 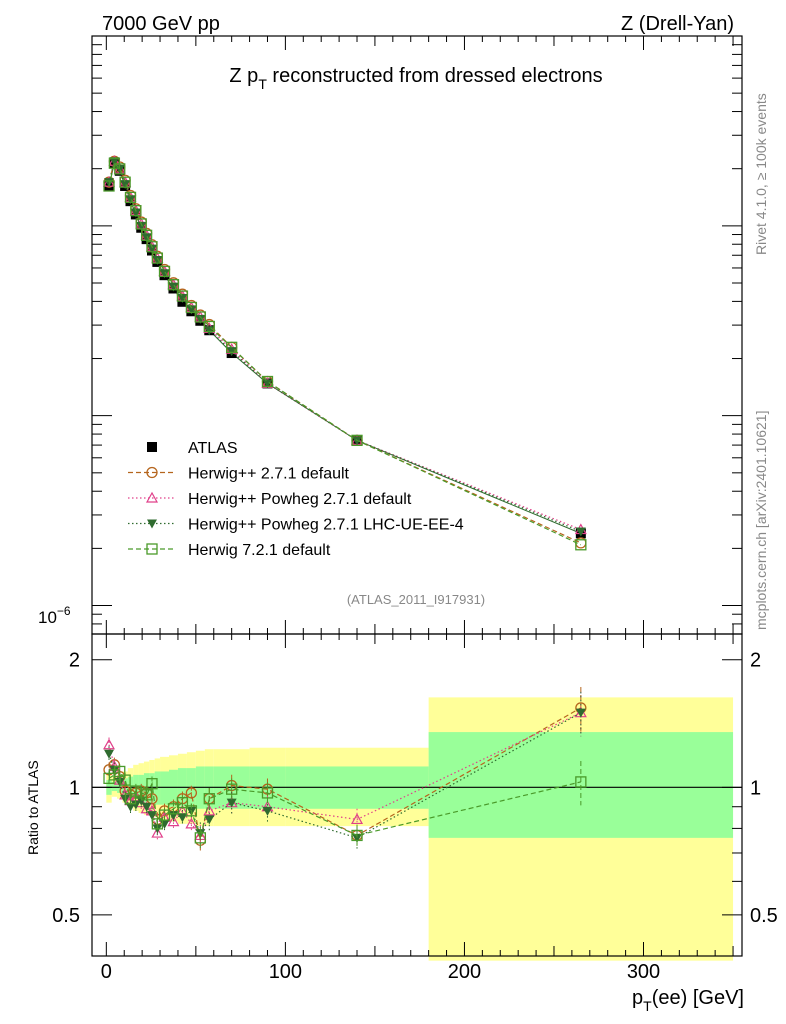 What do you see at coordinates (285, 972) in the screenshot?
I see `x-tick-label: 100` at bounding box center [285, 972].